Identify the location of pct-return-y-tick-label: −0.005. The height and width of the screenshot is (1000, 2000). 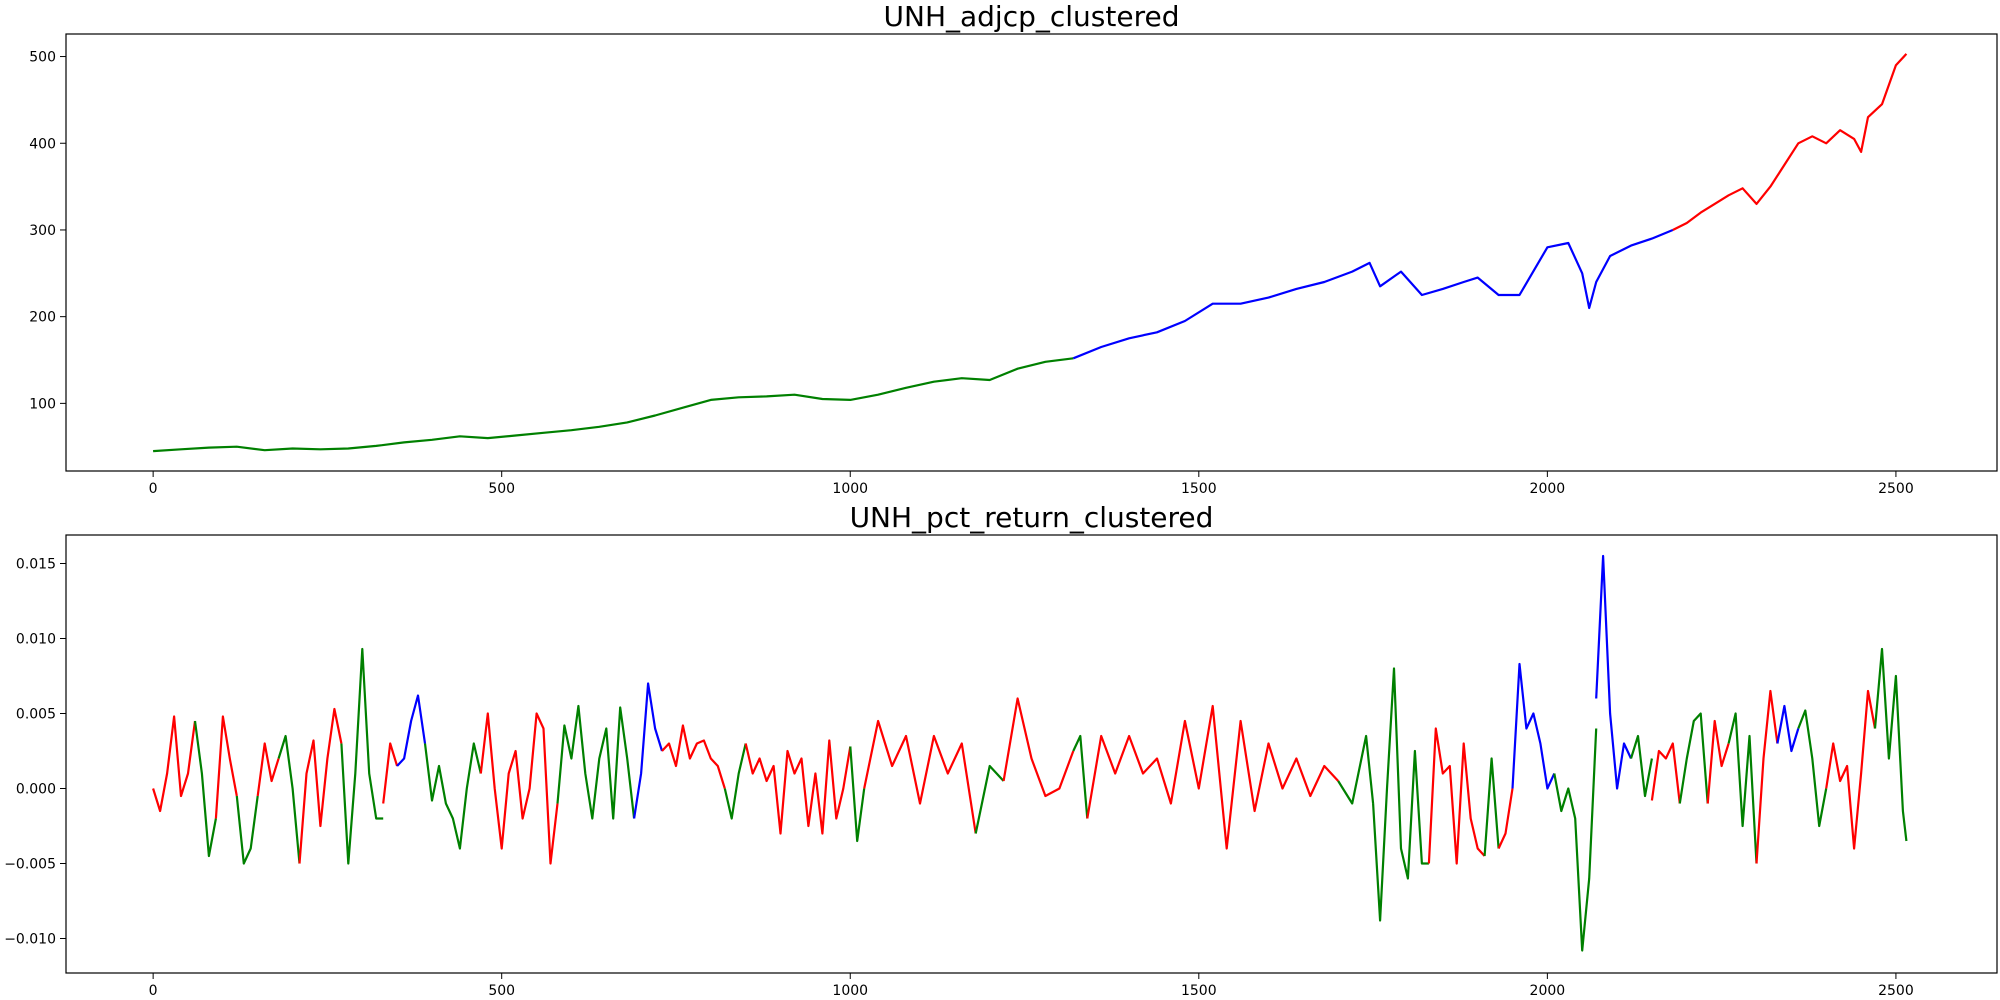
(30, 865).